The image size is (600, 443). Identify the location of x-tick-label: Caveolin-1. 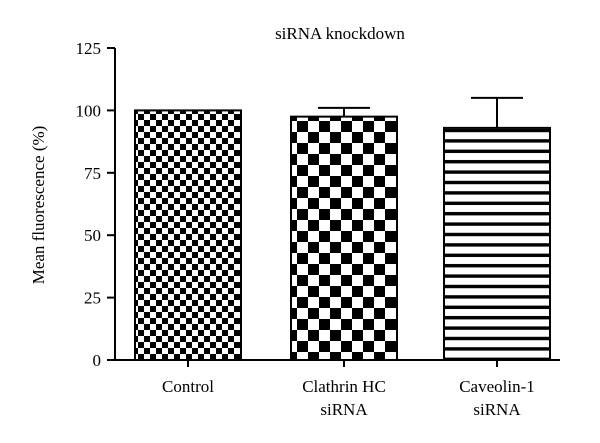
(497, 386).